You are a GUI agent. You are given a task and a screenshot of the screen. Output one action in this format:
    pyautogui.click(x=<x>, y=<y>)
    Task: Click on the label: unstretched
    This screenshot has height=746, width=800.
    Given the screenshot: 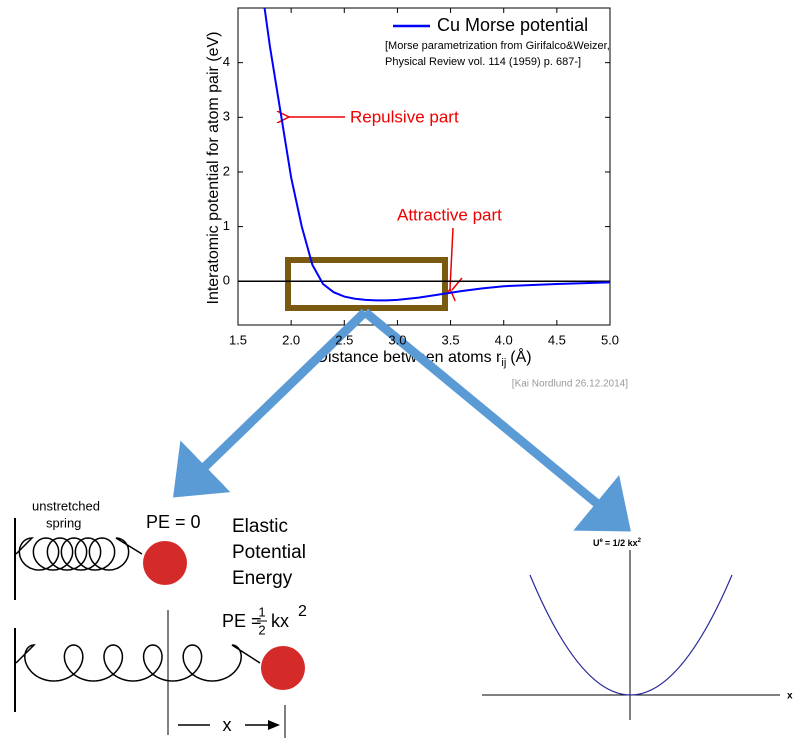 What is the action you would take?
    pyautogui.click(x=66, y=505)
    